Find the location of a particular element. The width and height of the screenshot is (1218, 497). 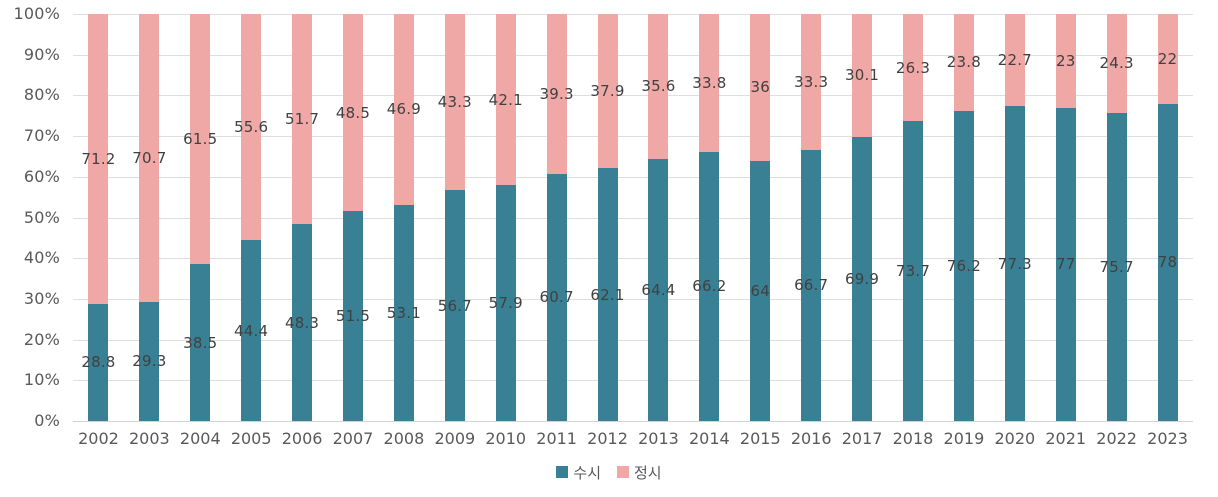

x-tick-label: 2015 is located at coordinates (760, 438).